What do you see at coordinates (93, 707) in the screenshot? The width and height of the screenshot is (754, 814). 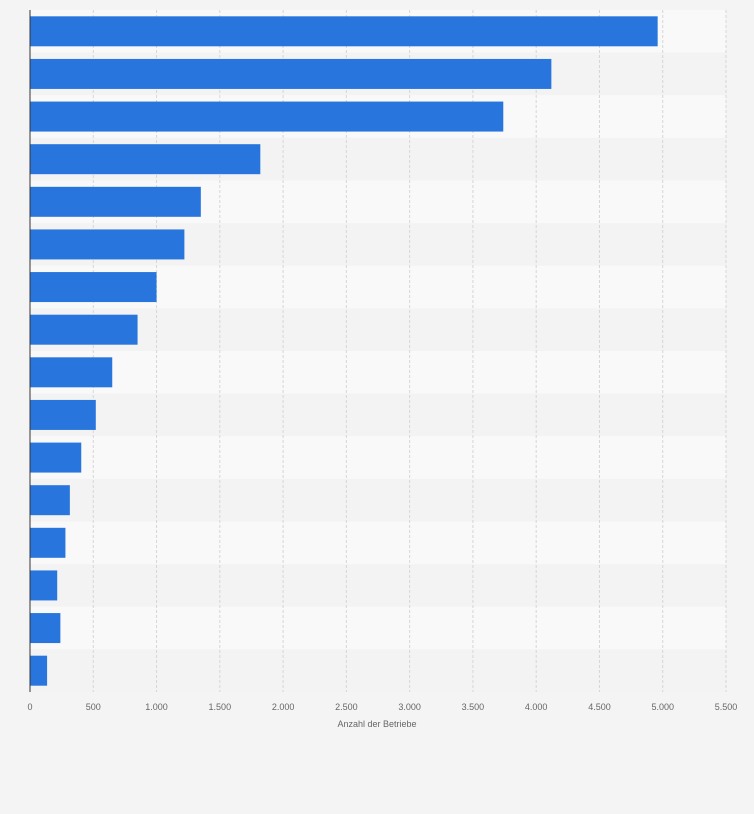 I see `x-tick-label: 500` at bounding box center [93, 707].